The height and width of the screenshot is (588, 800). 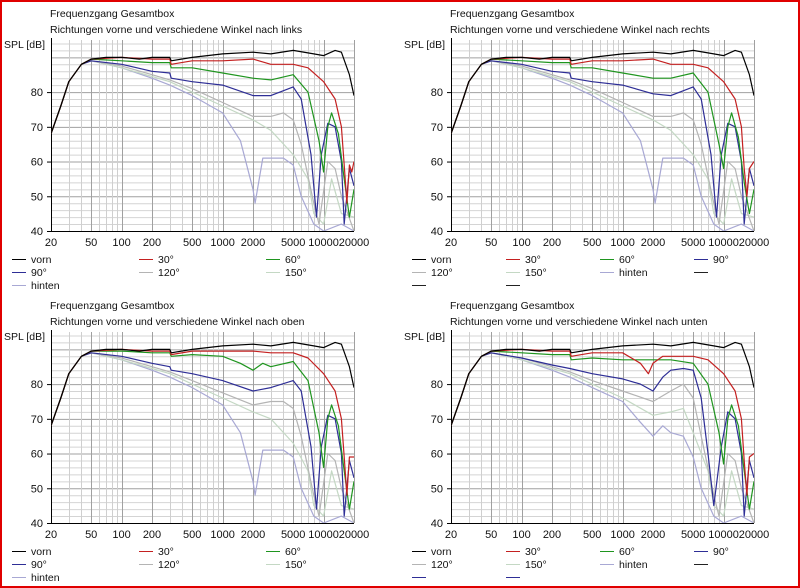 I want to click on grid, so click(x=603, y=135).